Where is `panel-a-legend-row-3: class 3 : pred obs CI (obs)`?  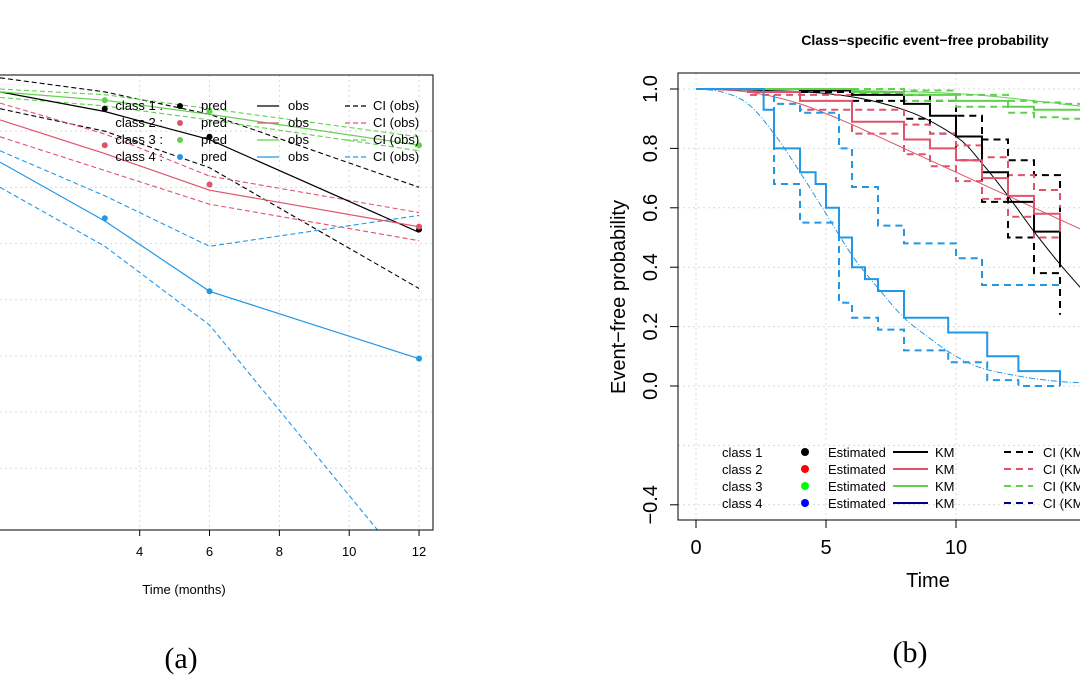
panel-a-legend-row-3: class 3 : pred obs CI (obs) is located at coordinates (267, 139).